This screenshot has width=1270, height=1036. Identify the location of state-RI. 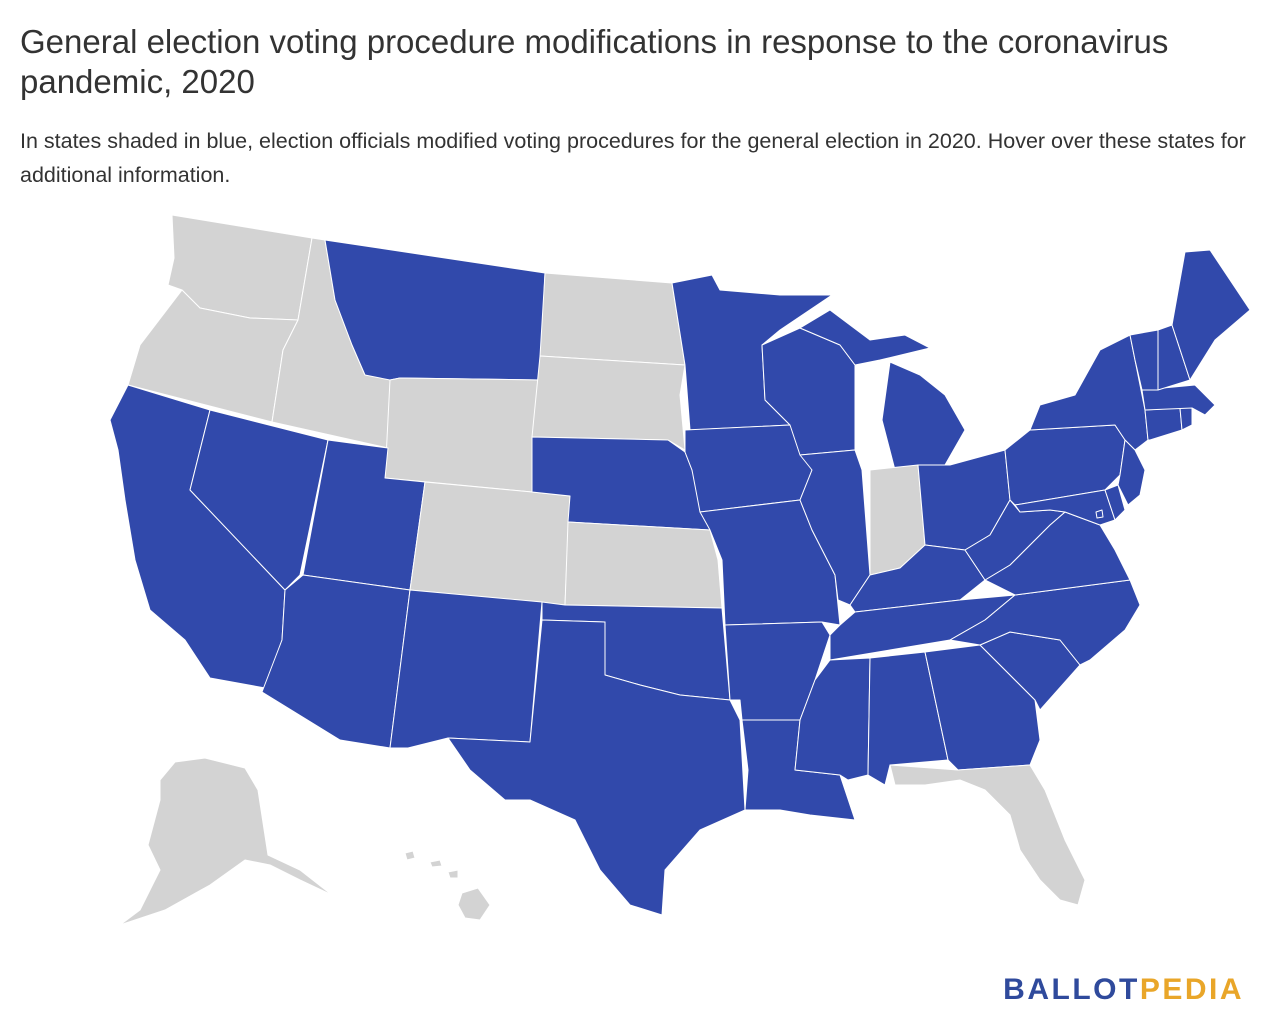
(1186, 419).